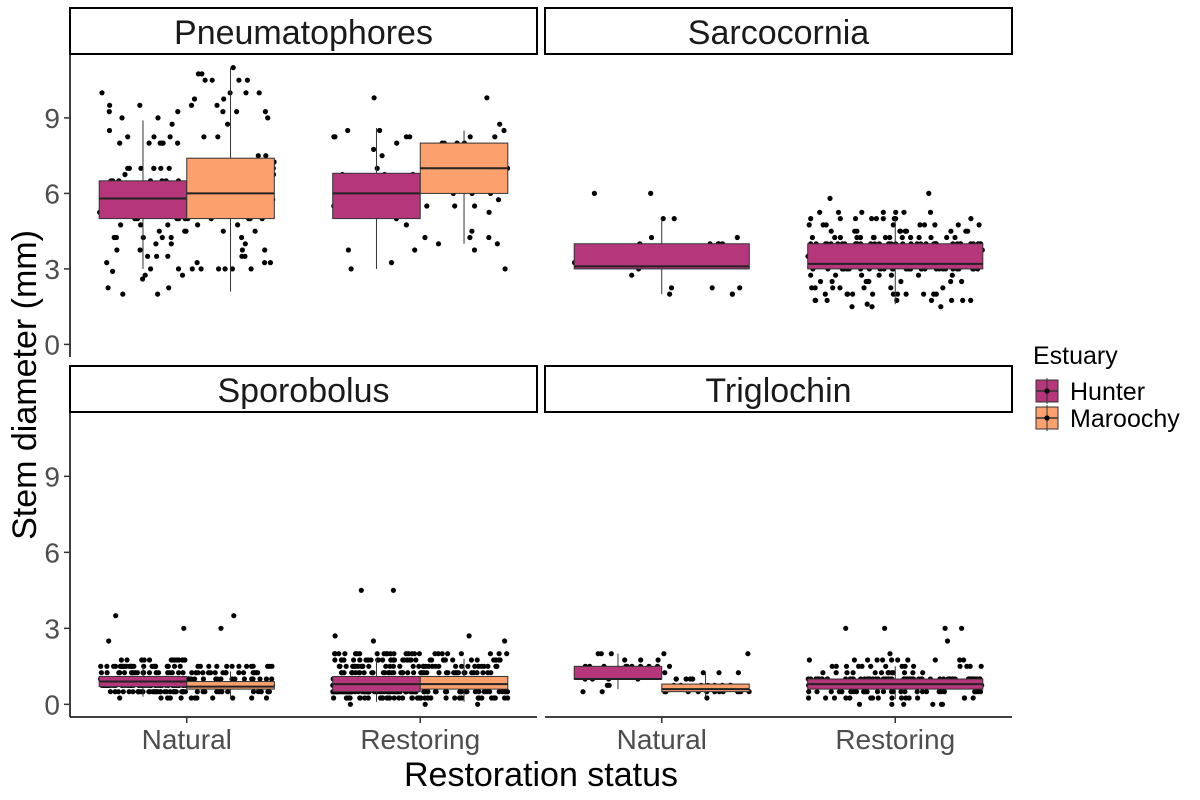  I want to click on y-tick-label-sporobolus: 0, so click(52, 704).